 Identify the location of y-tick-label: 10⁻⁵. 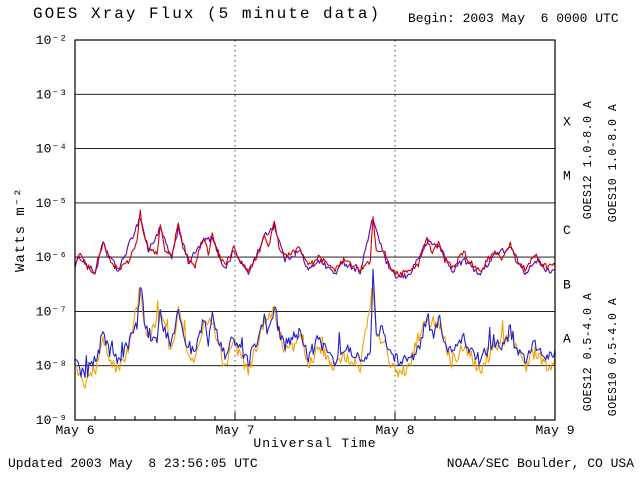
(51, 203).